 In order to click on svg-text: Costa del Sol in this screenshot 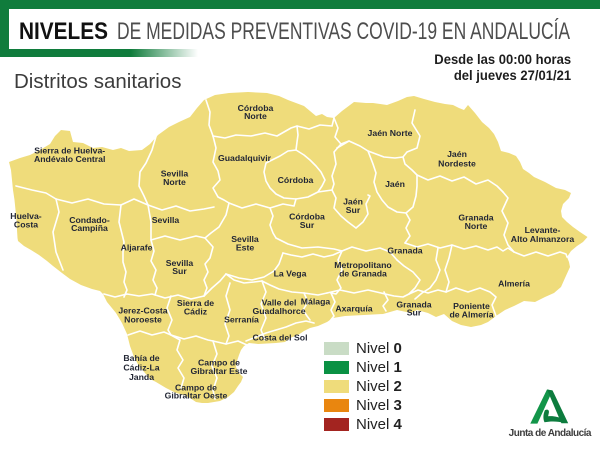, I will do `click(279, 338)`.